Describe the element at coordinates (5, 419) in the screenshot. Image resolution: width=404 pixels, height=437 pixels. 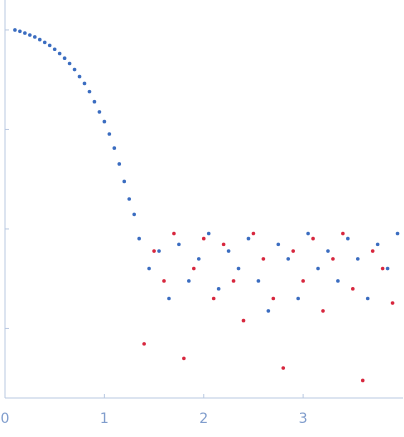
I see `x-tick-label: 0` at that location.